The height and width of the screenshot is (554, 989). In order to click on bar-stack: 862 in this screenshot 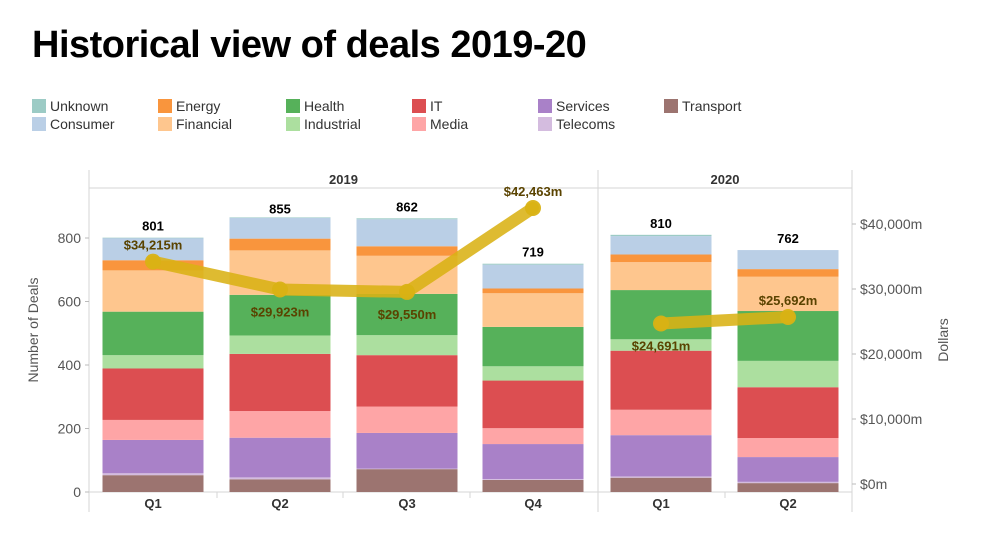, I will do `click(407, 345)`.